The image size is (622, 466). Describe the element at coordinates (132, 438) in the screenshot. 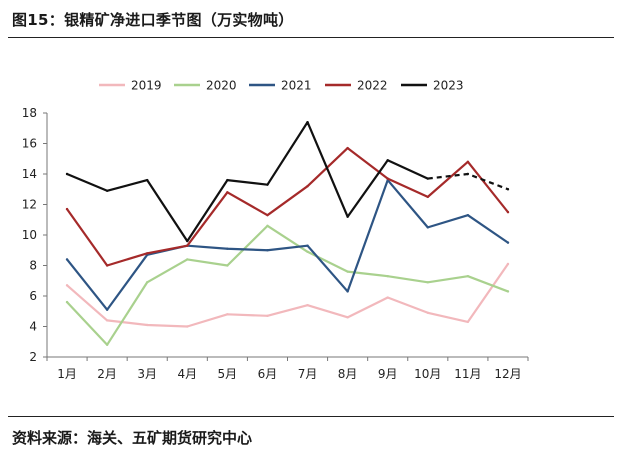

I see `source-note: 资料来源：海关、五矿期货研究中心` at that location.